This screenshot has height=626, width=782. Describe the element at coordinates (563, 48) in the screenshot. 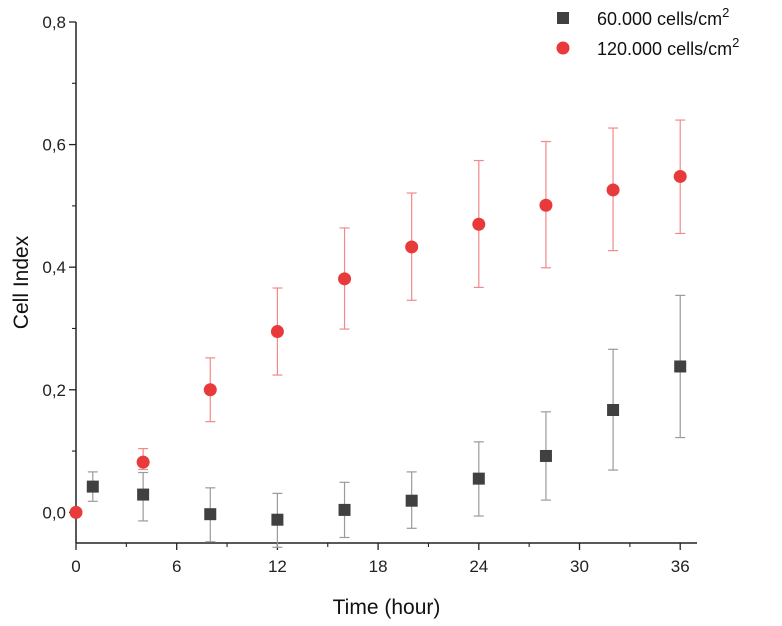

I see `legend-marker-circle` at that location.